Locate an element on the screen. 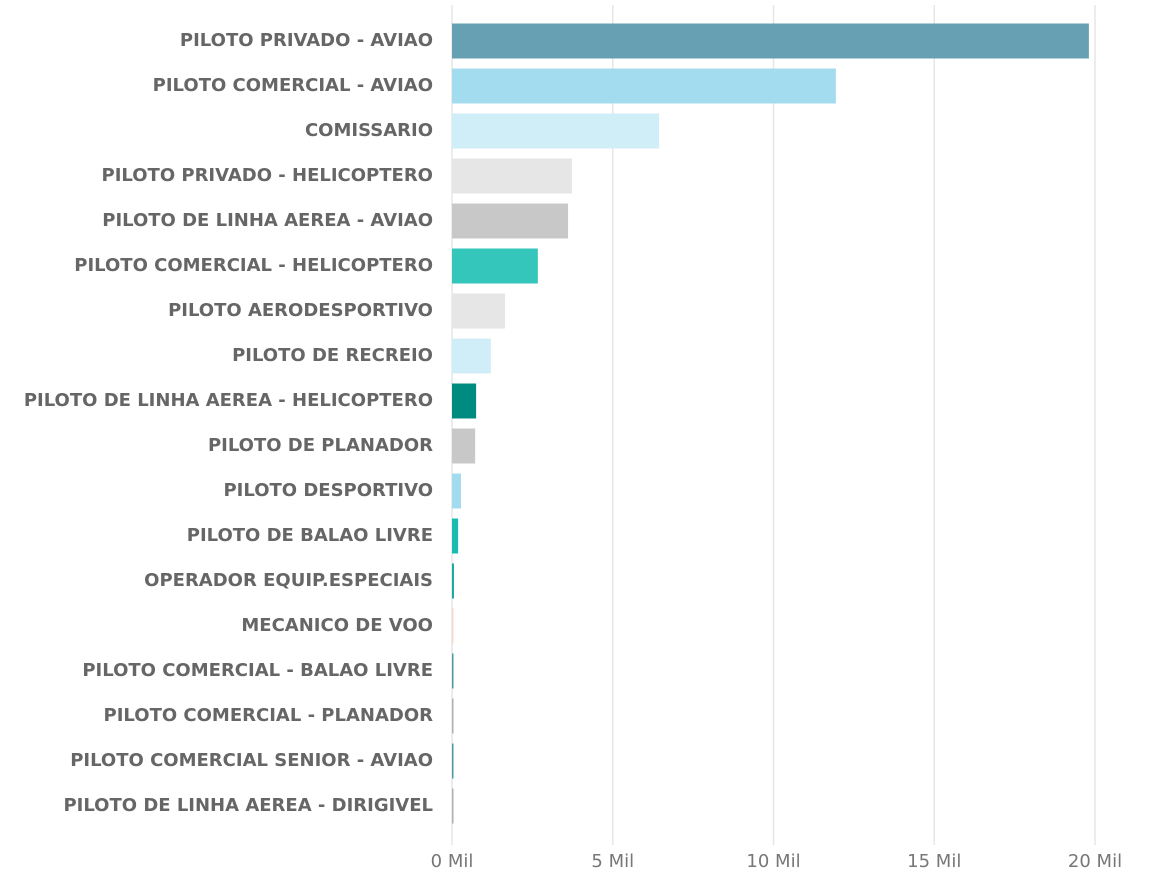  y-tick-label: PILOTO COMERCIAL - AVIAO is located at coordinates (293, 85).